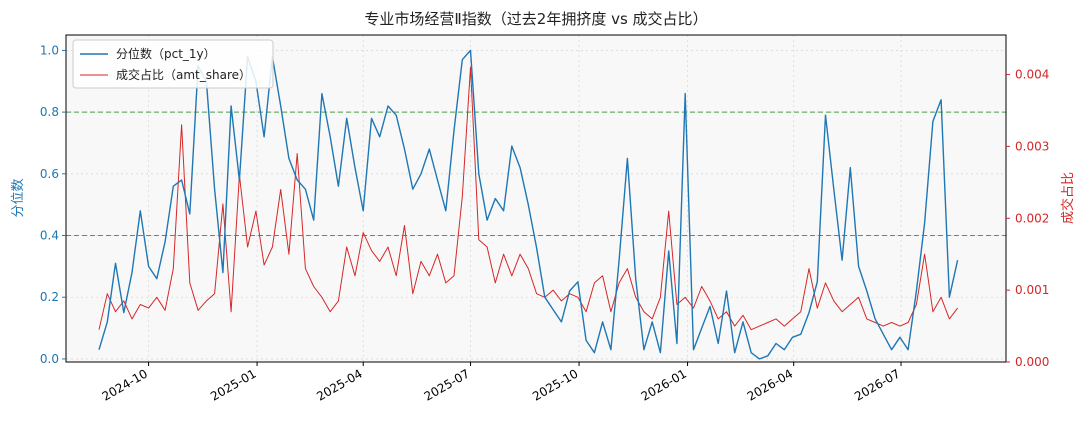 This screenshot has width=1089, height=429. Describe the element at coordinates (18, 197) in the screenshot. I see `left-axis-label: 分位数` at that location.